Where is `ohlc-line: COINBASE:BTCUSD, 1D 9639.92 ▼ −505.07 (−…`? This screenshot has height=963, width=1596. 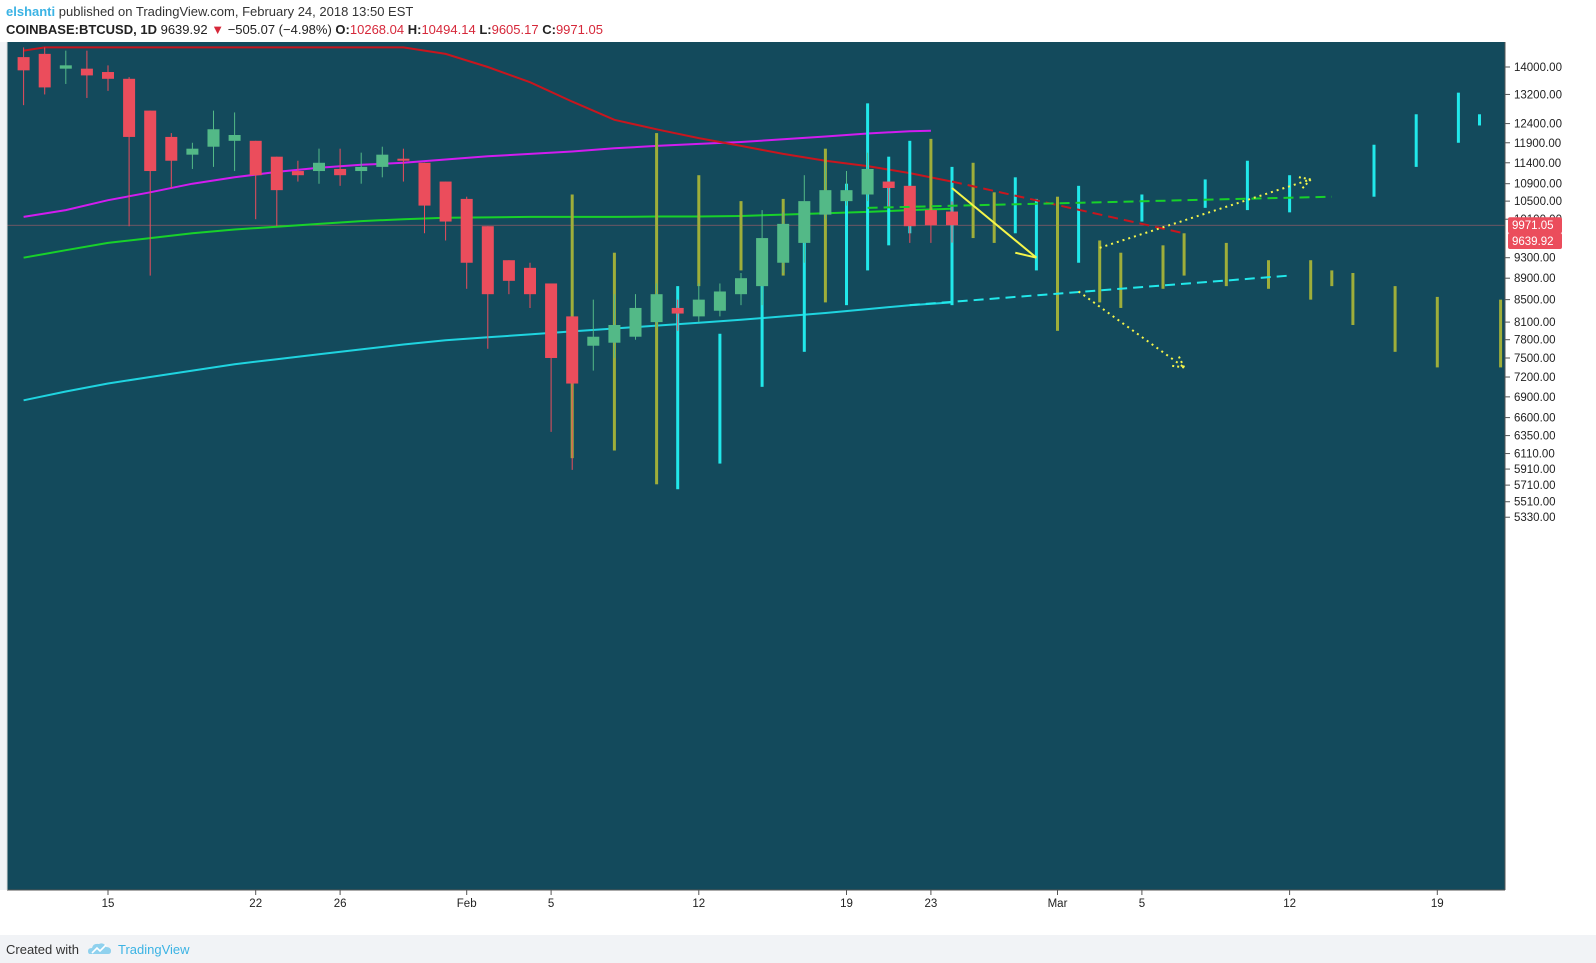
ohlc-line: COINBASE:BTCUSD, 1D 9639.92 ▼ −505.07 (−… is located at coordinates (304, 29).